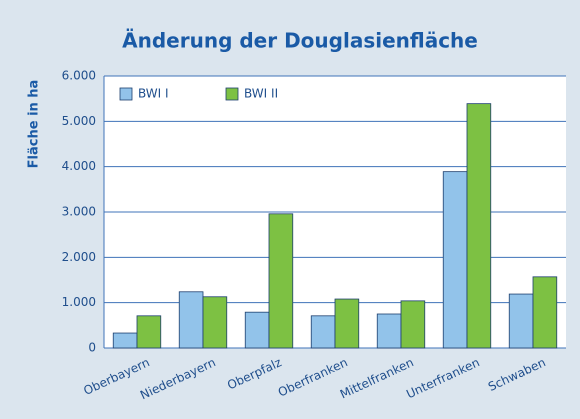 This screenshot has width=580, height=419. I want to click on y-axis-label: Fläche in ha, so click(34, 124).